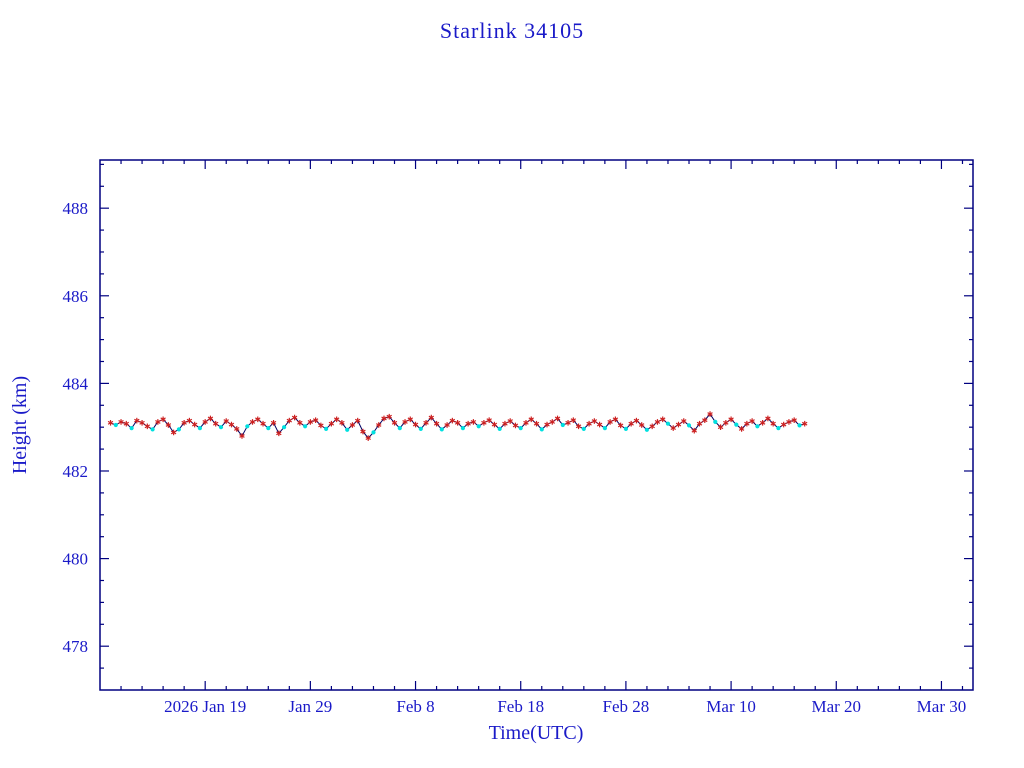 The height and width of the screenshot is (768, 1024). I want to click on y-tick-label: 486, so click(76, 296).